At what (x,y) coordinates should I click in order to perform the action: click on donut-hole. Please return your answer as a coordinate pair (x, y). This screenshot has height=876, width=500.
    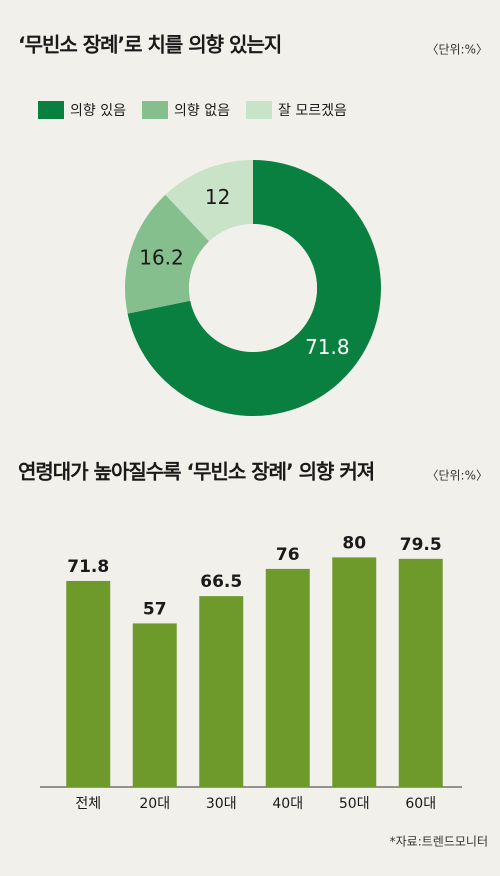
    Looking at the image, I should click on (253, 288).